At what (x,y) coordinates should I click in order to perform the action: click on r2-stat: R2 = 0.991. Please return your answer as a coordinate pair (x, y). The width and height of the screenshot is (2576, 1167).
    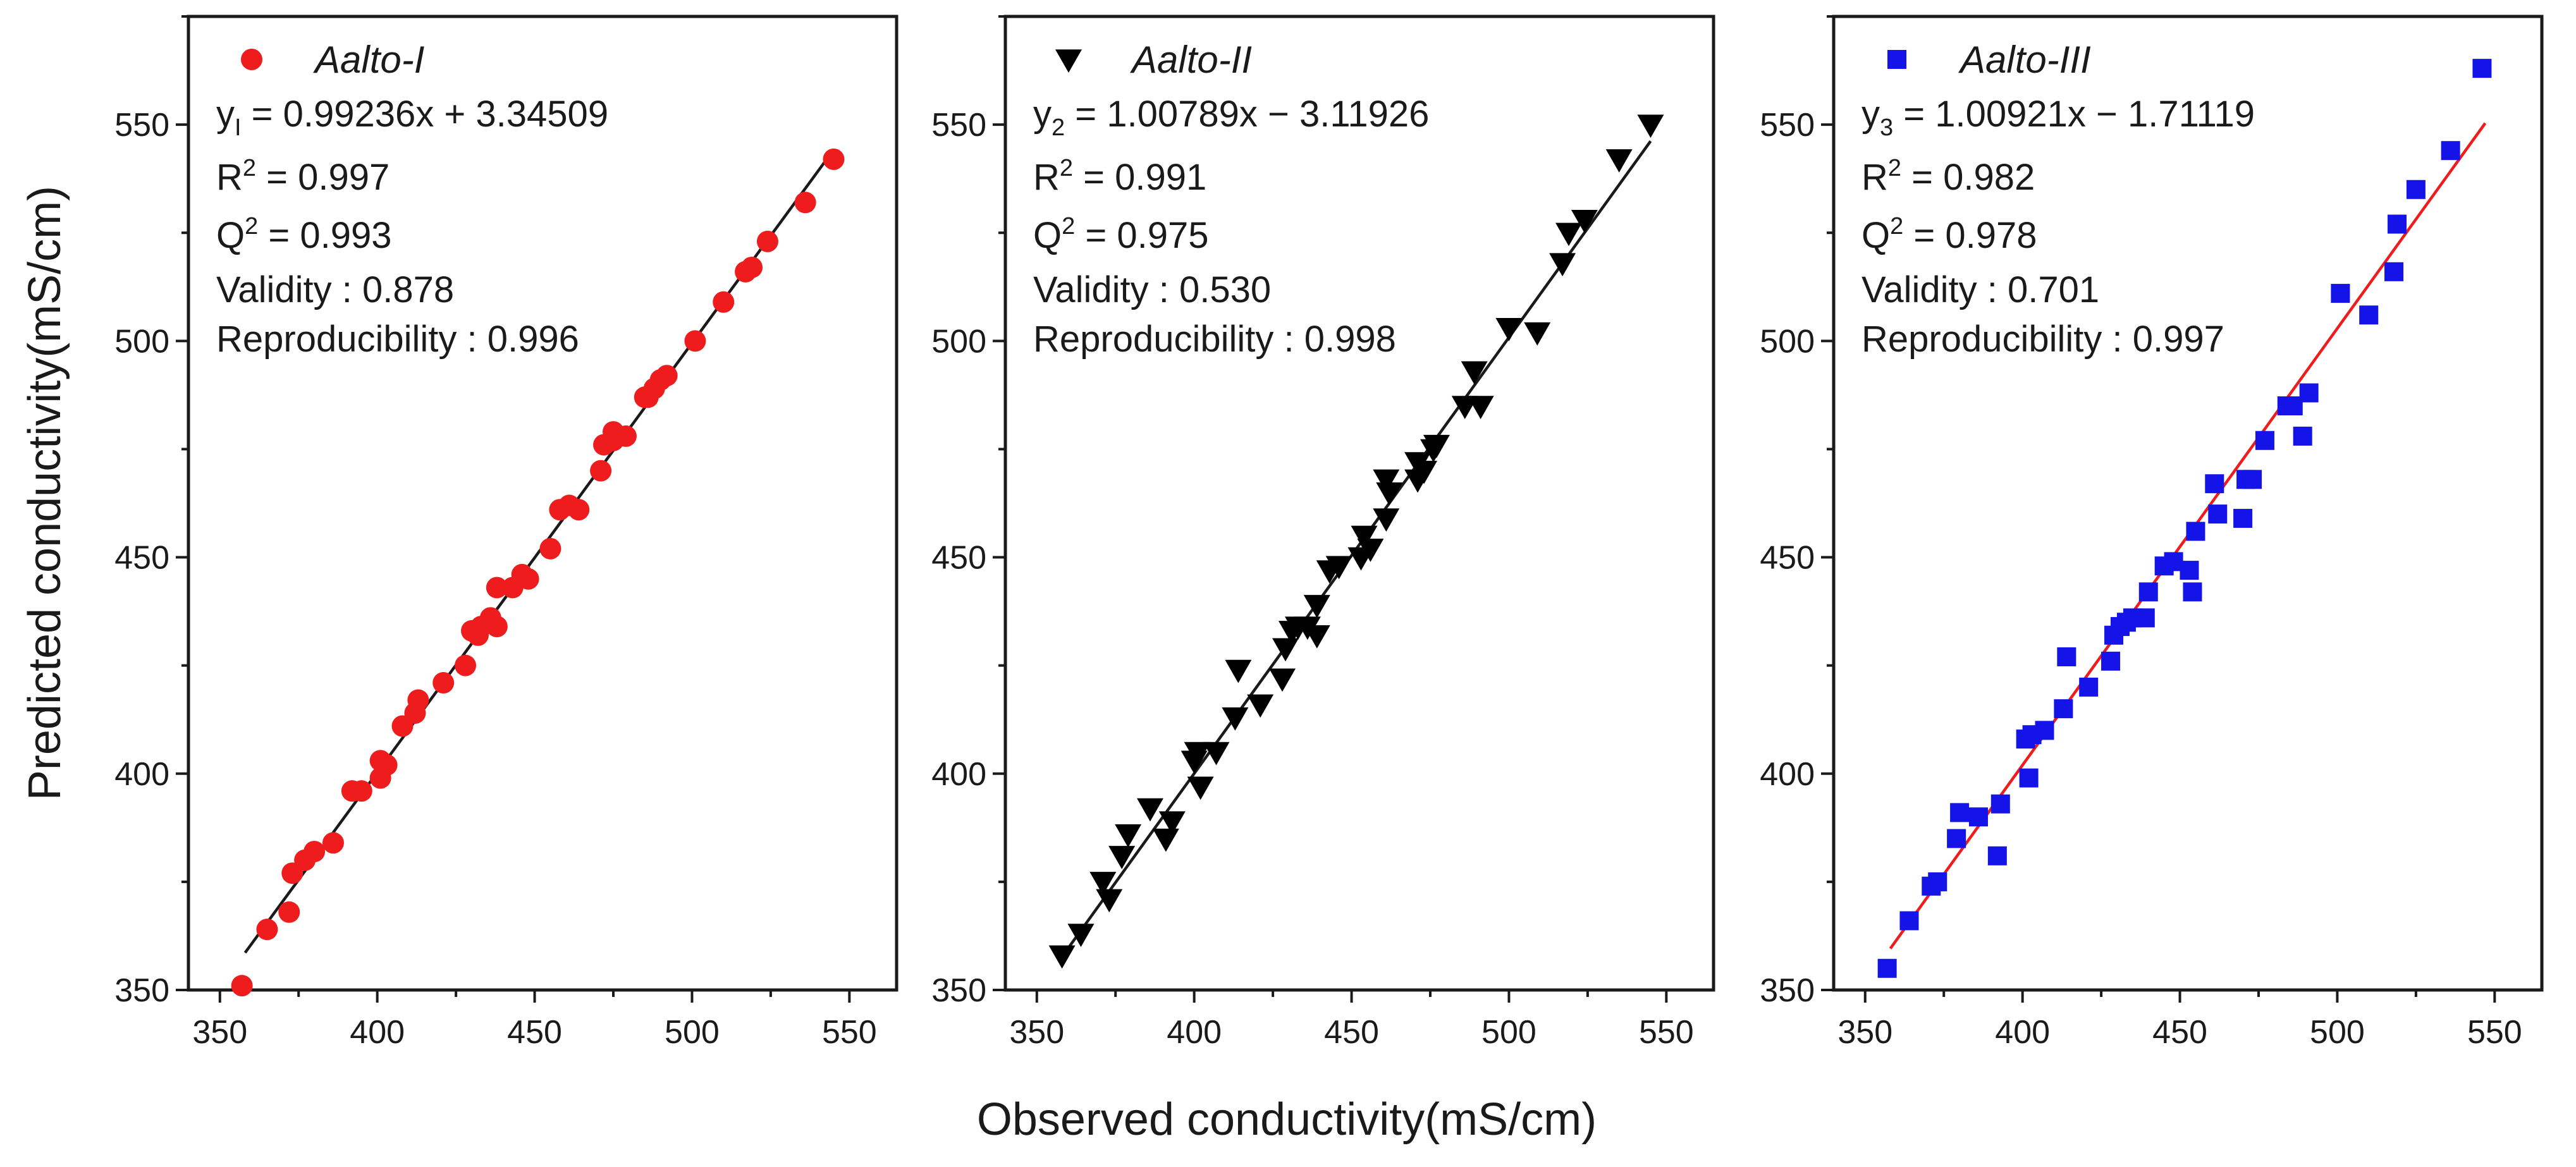
    Looking at the image, I should click on (1119, 176).